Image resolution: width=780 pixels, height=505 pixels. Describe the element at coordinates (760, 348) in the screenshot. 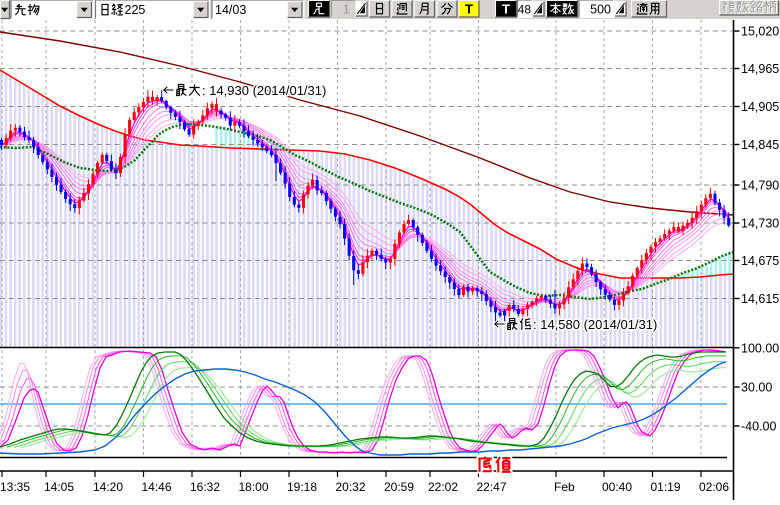

I see `svg-text: 100.00` at that location.